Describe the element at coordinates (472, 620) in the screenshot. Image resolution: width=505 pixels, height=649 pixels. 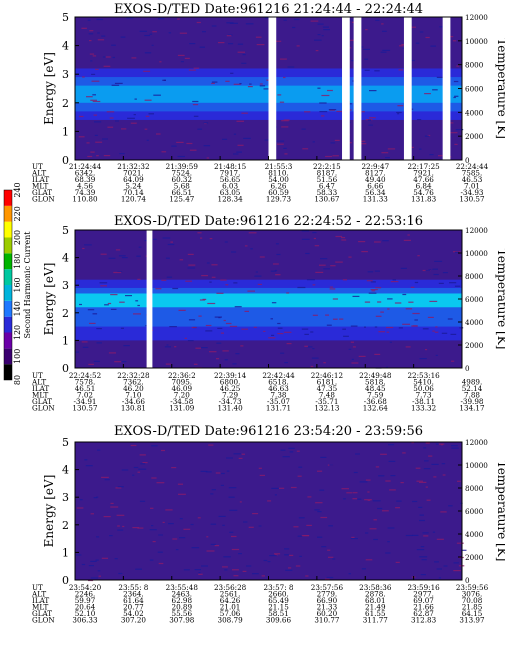
I see `row-value-glon: 313.97` at that location.